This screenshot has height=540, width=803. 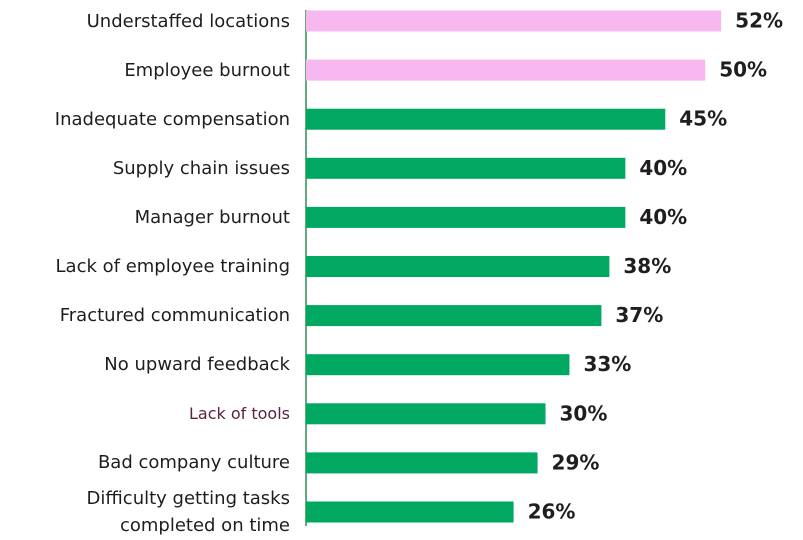 What do you see at coordinates (197, 365) in the screenshot?
I see `category-label: No upward feedback` at bounding box center [197, 365].